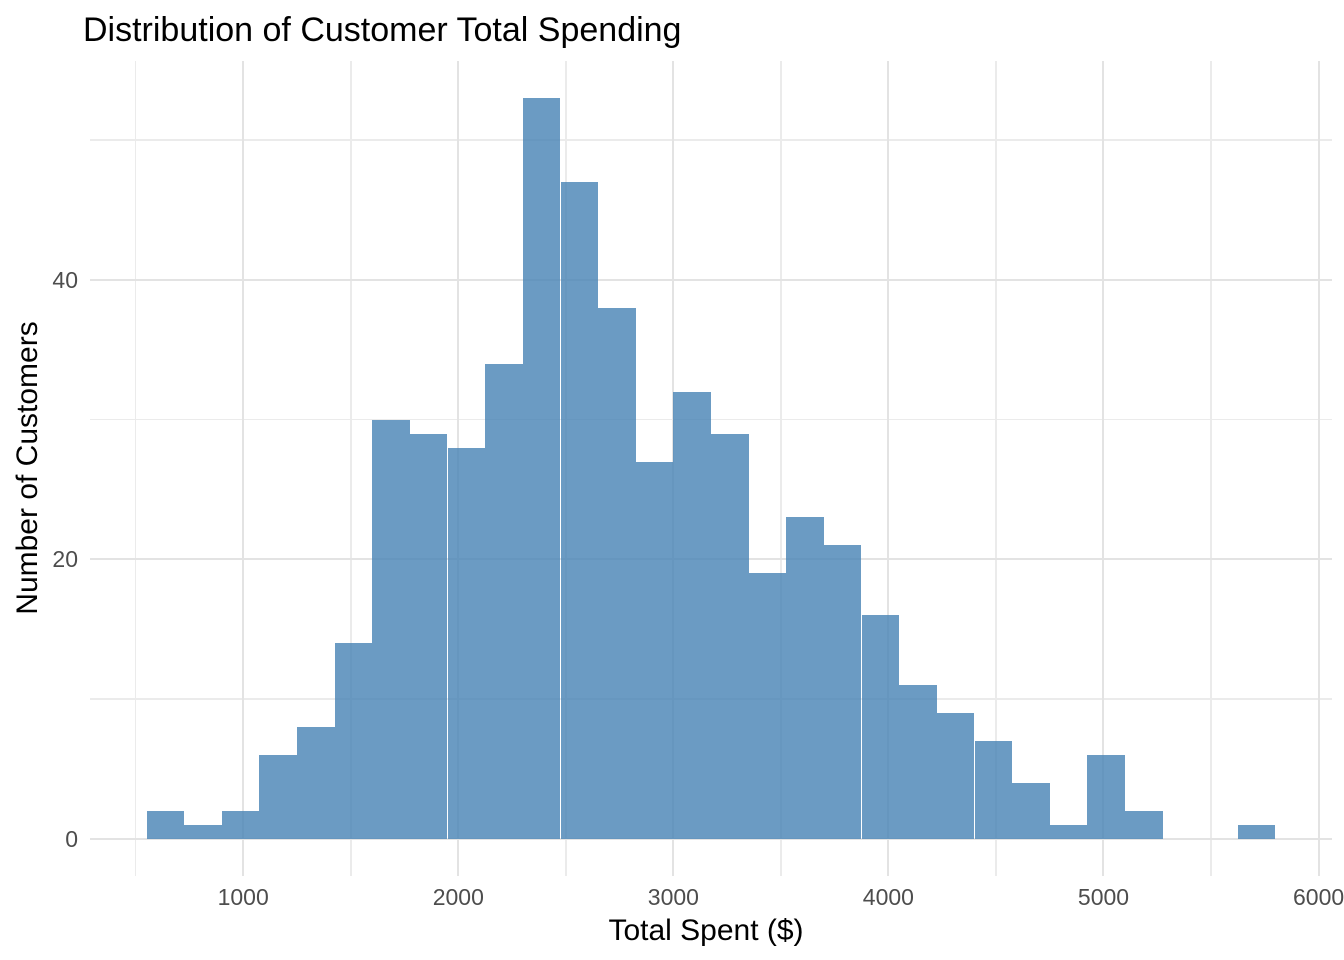 The height and width of the screenshot is (960, 1344). Describe the element at coordinates (706, 930) in the screenshot. I see `x-axis-title: Total Spent ($)` at that location.